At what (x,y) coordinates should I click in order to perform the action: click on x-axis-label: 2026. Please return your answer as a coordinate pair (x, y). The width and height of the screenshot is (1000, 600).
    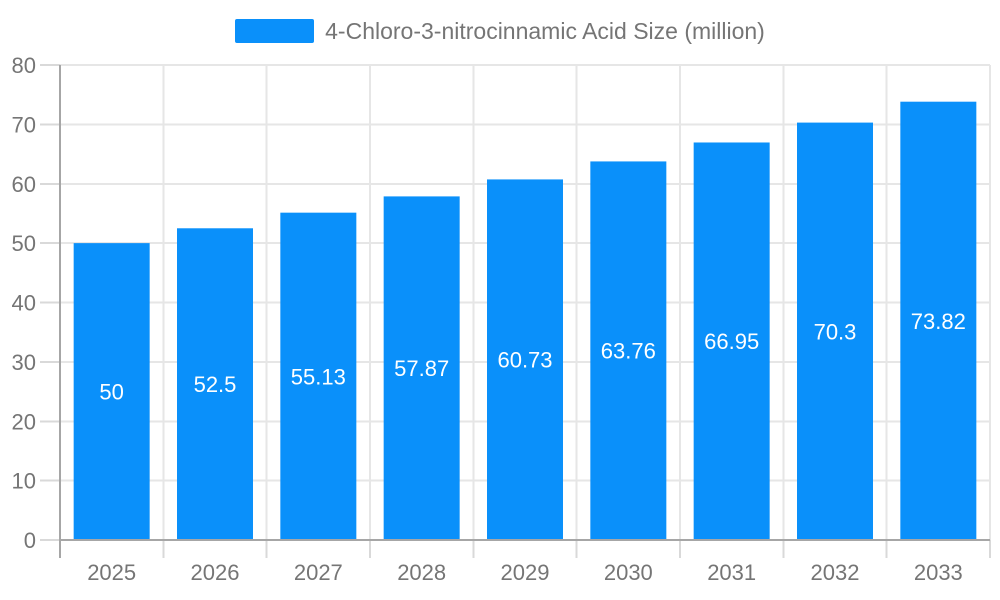
    Looking at the image, I should click on (215, 572).